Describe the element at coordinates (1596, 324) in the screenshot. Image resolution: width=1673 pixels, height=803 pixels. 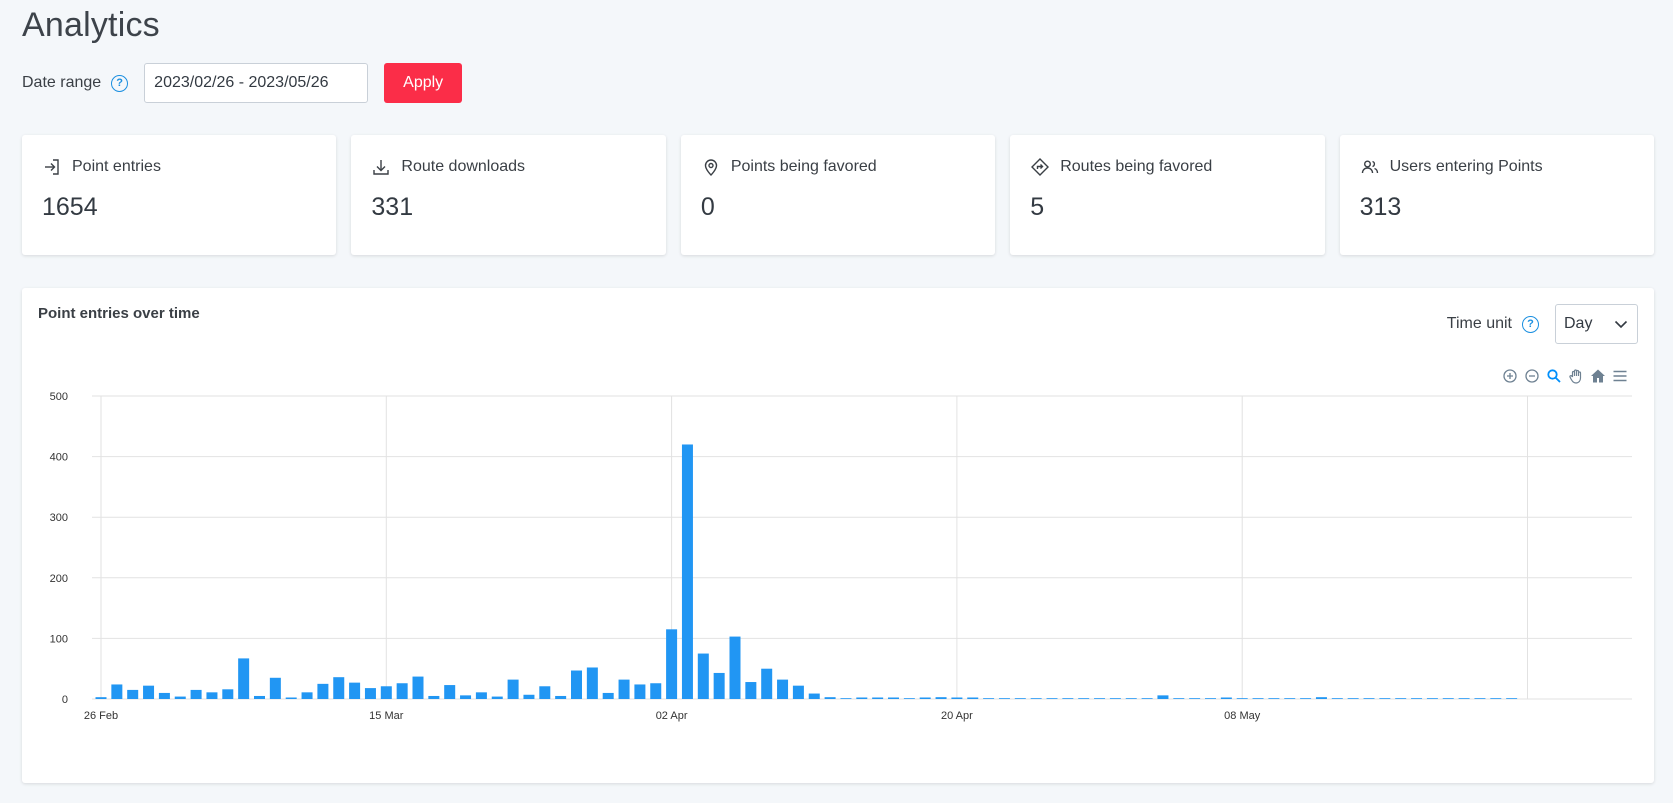
I see `time-unit-select: Day` at that location.